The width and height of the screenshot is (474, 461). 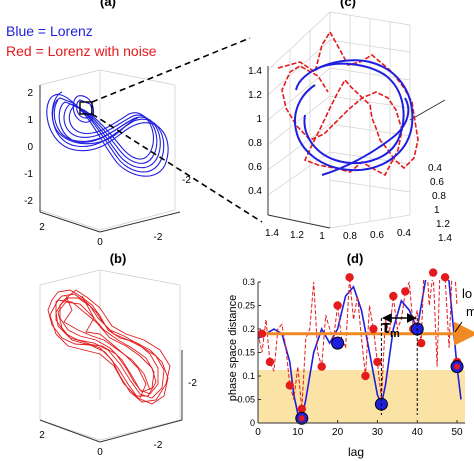 What do you see at coordinates (386, 327) in the screenshot?
I see `tau-symbol: τ` at bounding box center [386, 327].